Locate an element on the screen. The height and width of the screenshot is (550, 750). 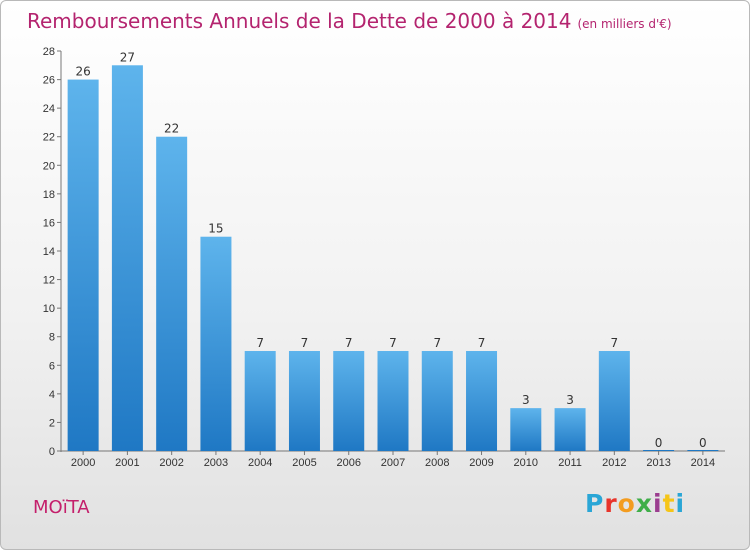
bar-2003 is located at coordinates (216, 343).